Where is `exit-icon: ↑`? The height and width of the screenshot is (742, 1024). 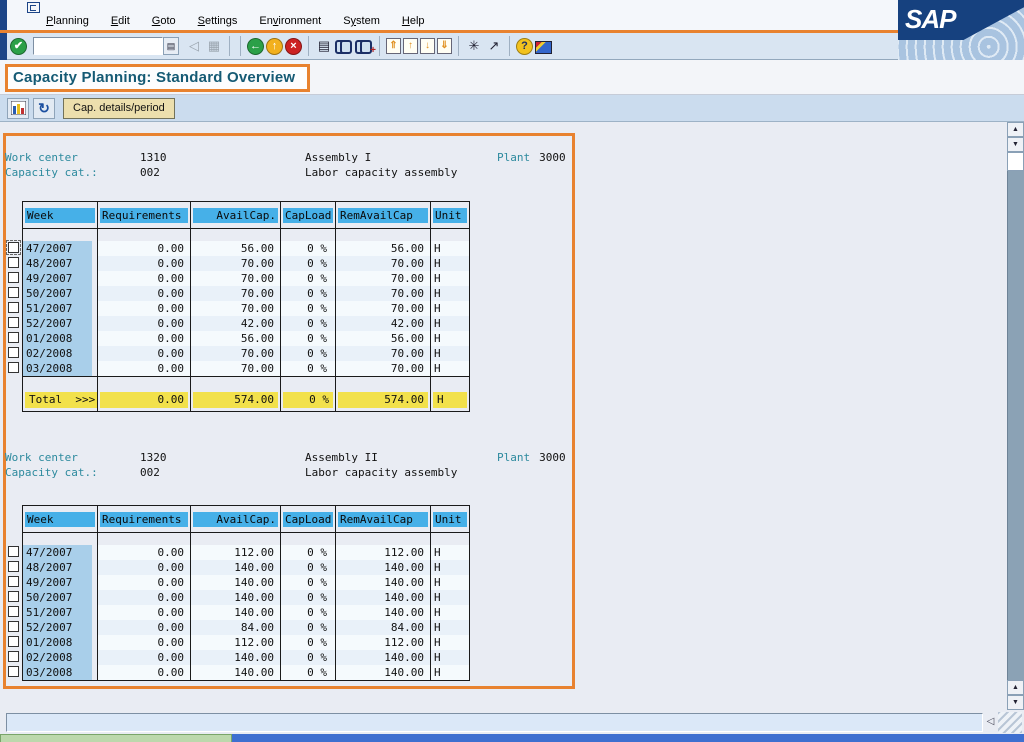 exit-icon: ↑ is located at coordinates (274, 46).